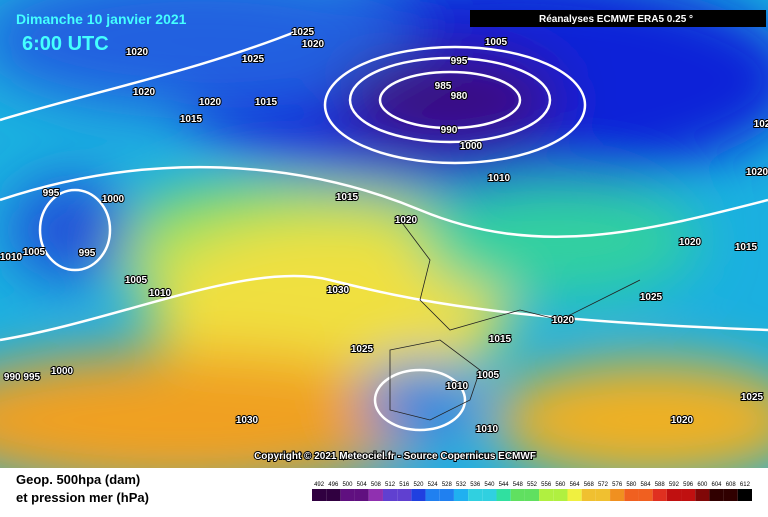  I want to click on scale-label: 572, so click(603, 485).